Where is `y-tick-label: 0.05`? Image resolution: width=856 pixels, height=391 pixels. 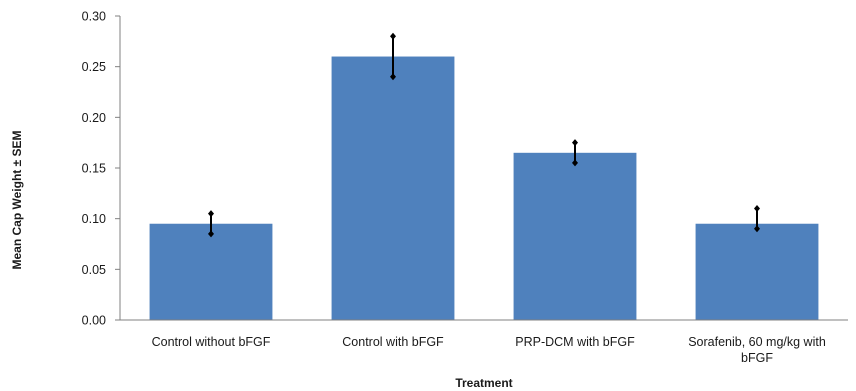
y-tick-label: 0.05 is located at coordinates (94, 270).